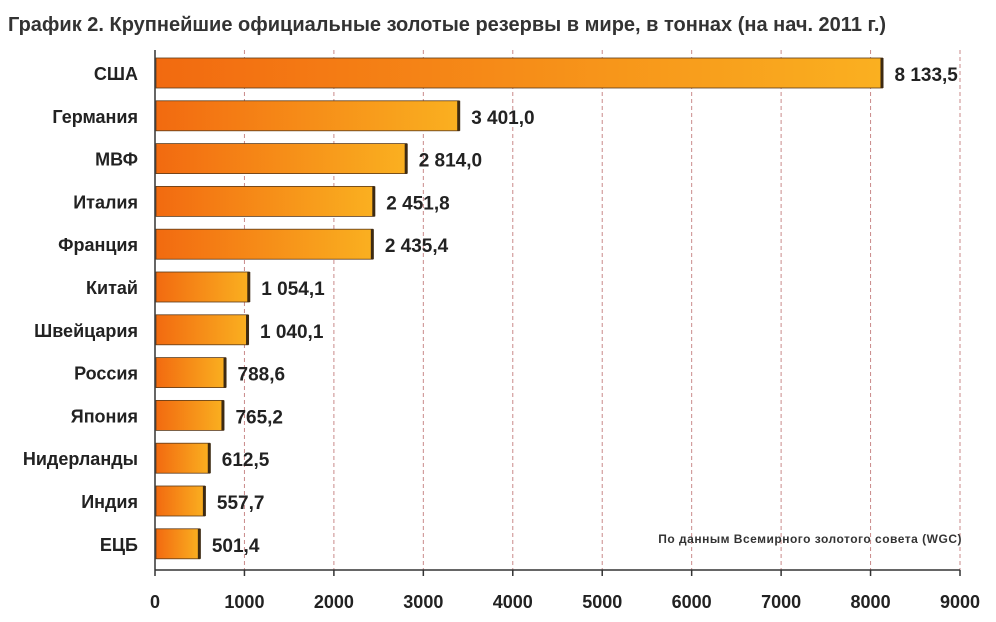  I want to click on category-label: ЕЦБ, so click(119, 545).